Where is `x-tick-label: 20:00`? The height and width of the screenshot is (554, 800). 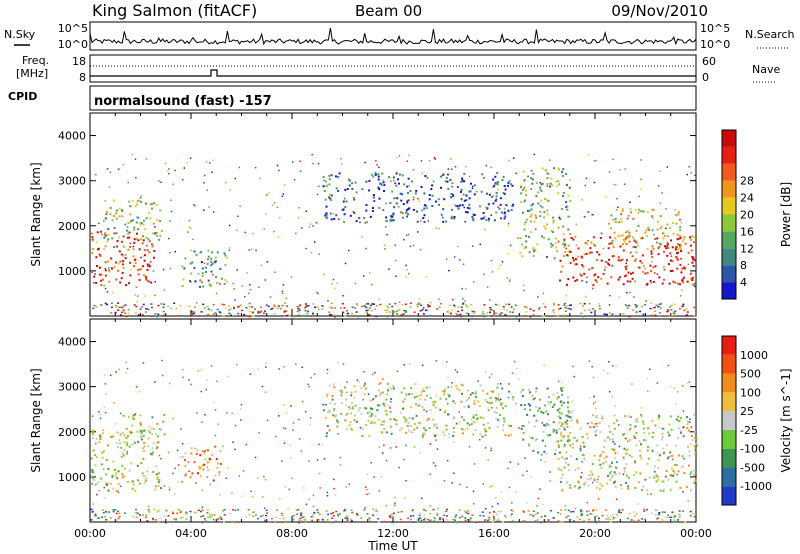
x-tick-label: 20:00 is located at coordinates (595, 533).